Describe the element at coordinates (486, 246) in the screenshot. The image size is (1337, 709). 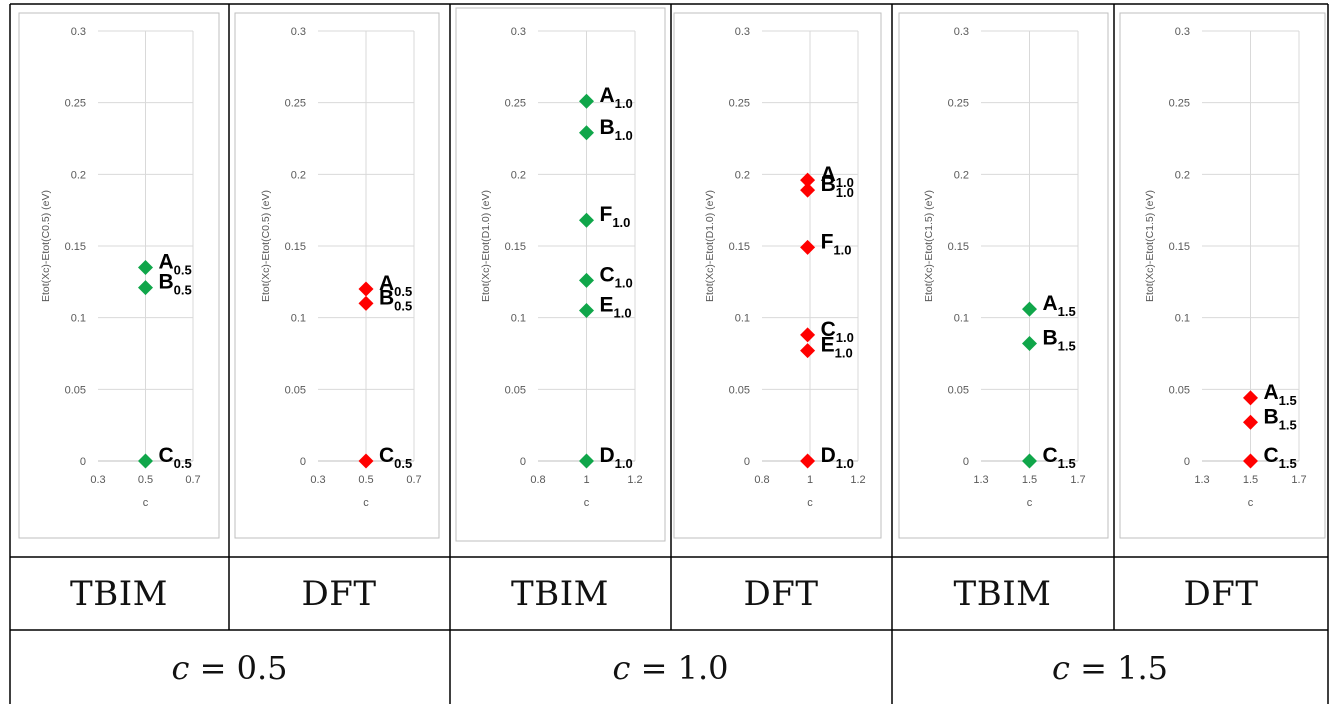
I see `y-axis-label: Etot(Xc)-Etot(D1.0) (eV)` at that location.